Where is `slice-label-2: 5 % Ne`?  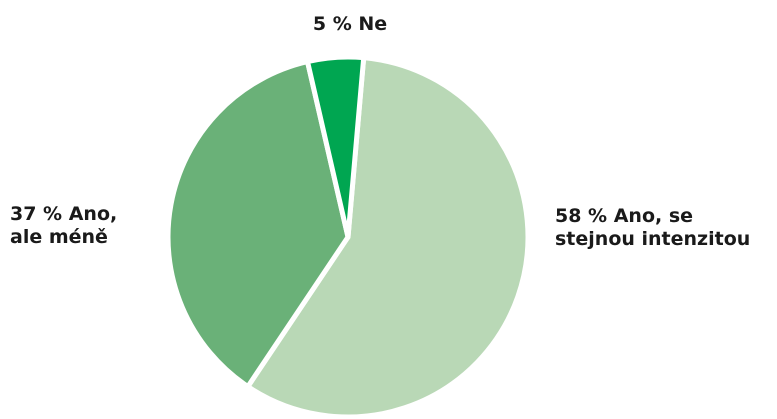
slice-label-2: 5 % Ne is located at coordinates (350, 24).